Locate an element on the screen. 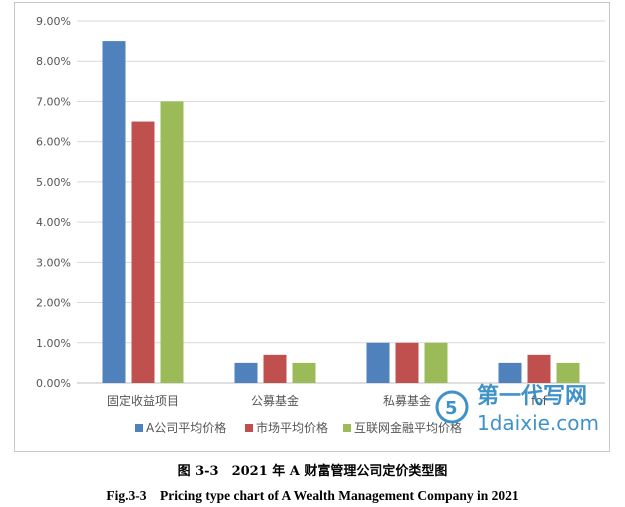 The height and width of the screenshot is (507, 625). figure-caption-cn: 图 3-3 2021 年 A 财富管理公司定价类型图 is located at coordinates (312, 471).